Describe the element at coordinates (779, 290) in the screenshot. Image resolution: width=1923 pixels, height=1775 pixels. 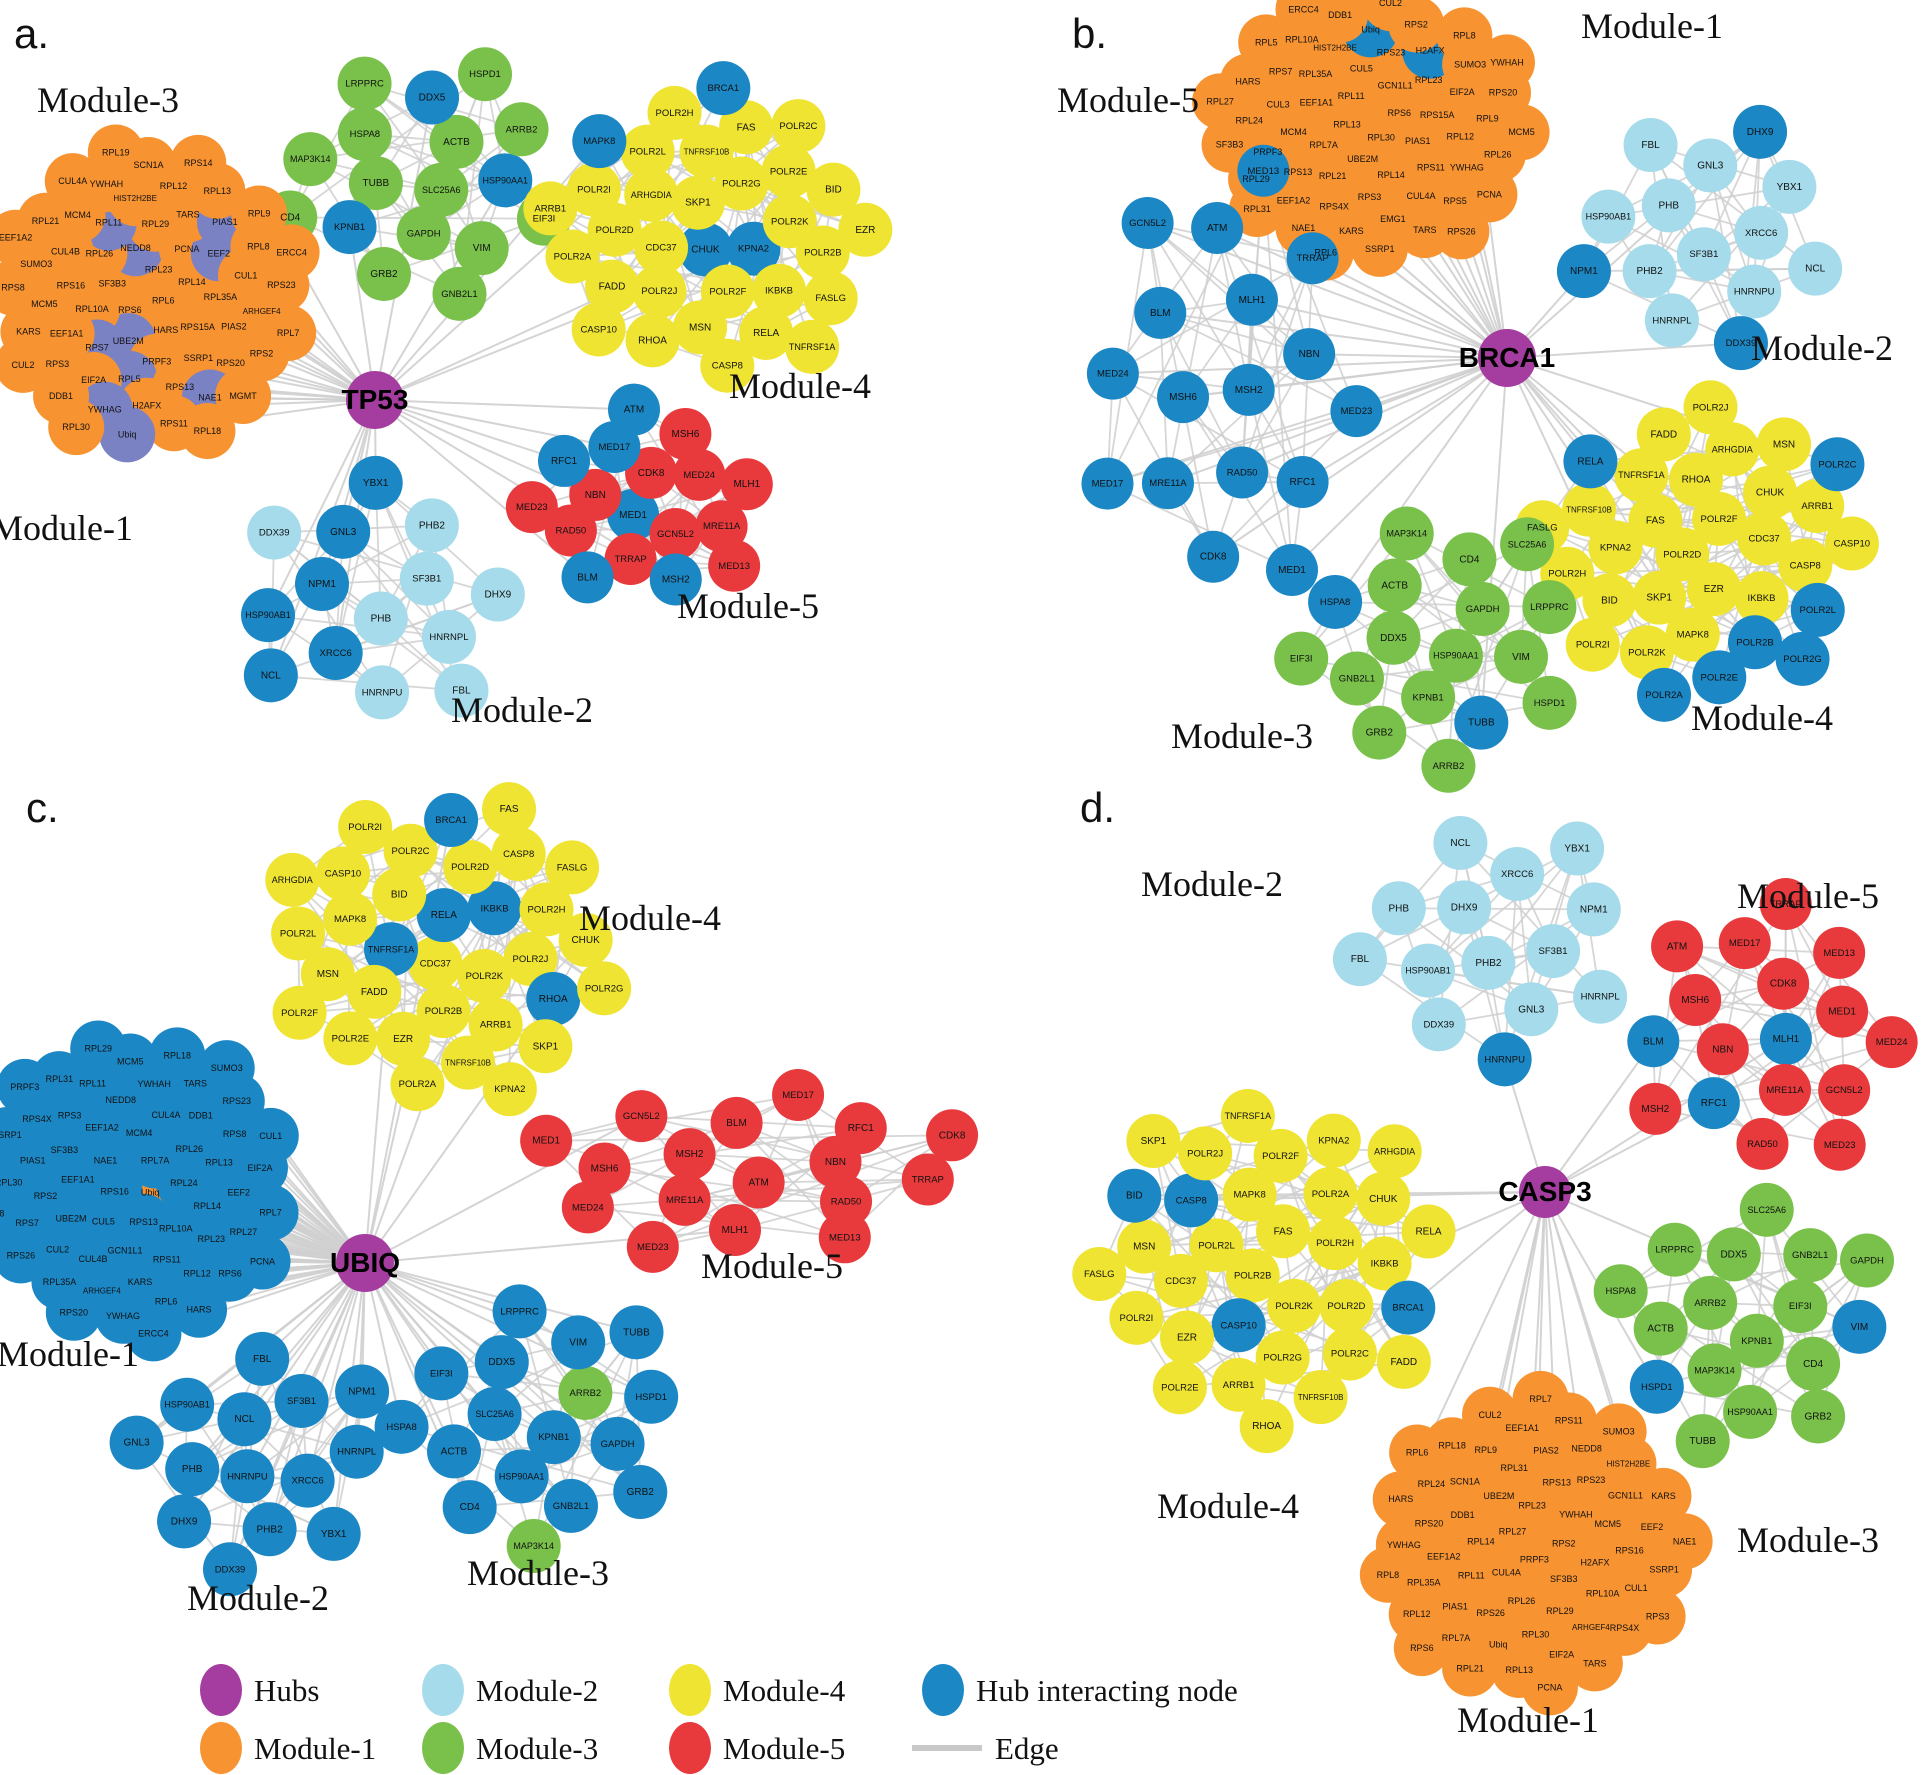
I see `node-IKBKB` at that location.